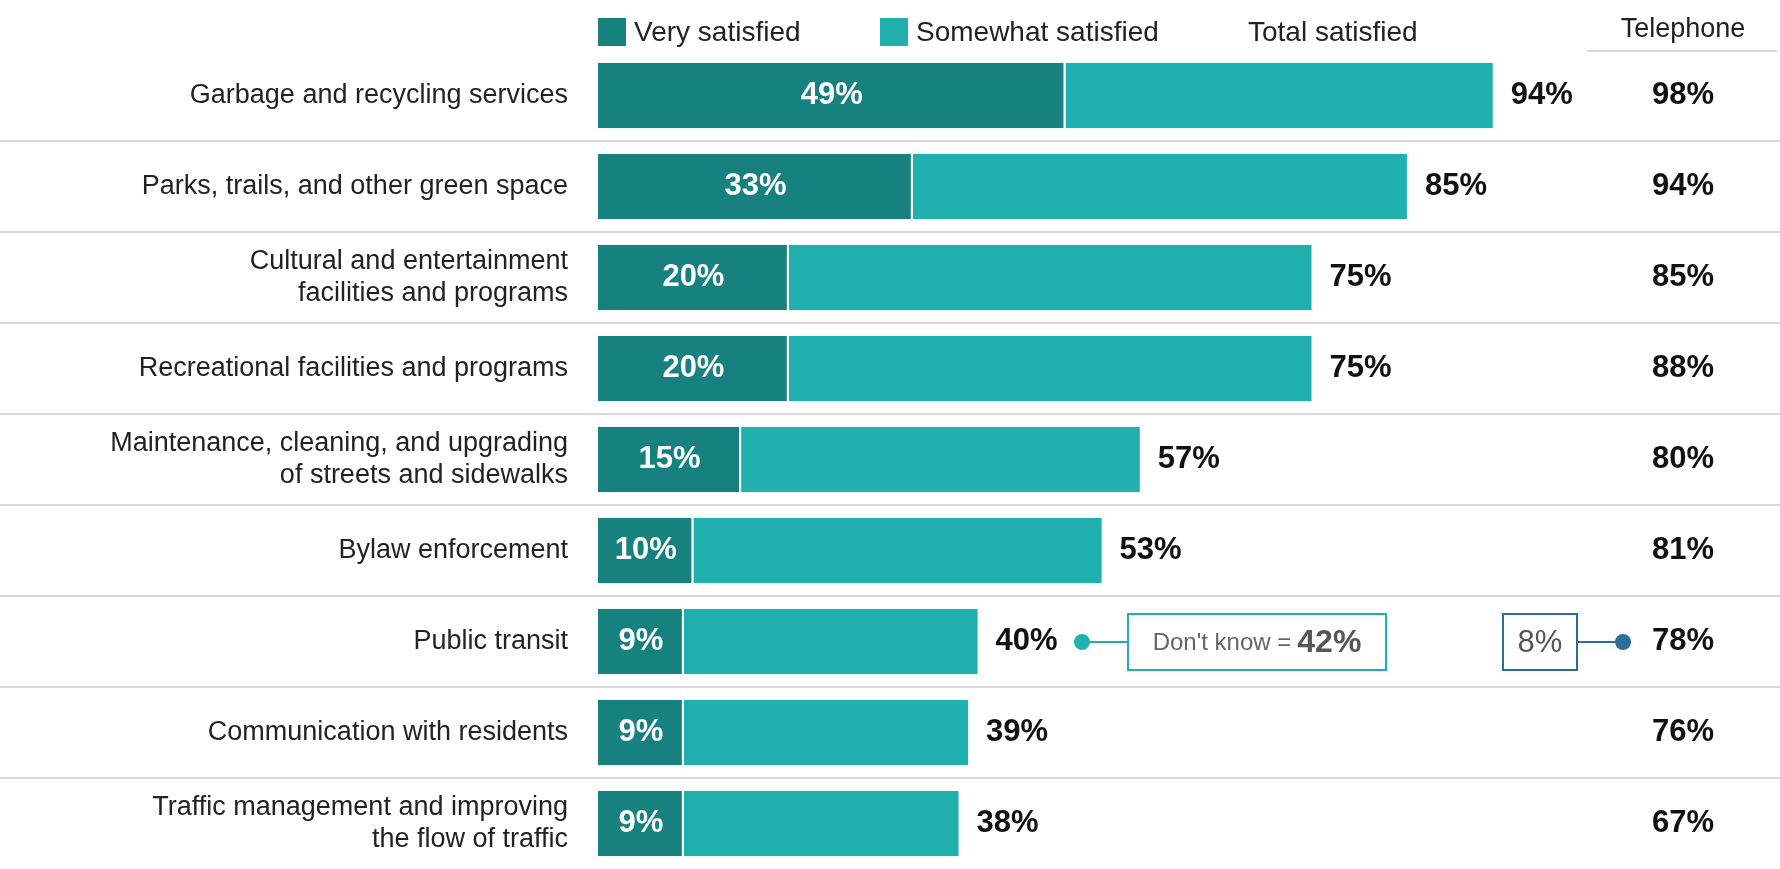 The image size is (1780, 869). I want to click on total-label: 40%, so click(1026, 640).